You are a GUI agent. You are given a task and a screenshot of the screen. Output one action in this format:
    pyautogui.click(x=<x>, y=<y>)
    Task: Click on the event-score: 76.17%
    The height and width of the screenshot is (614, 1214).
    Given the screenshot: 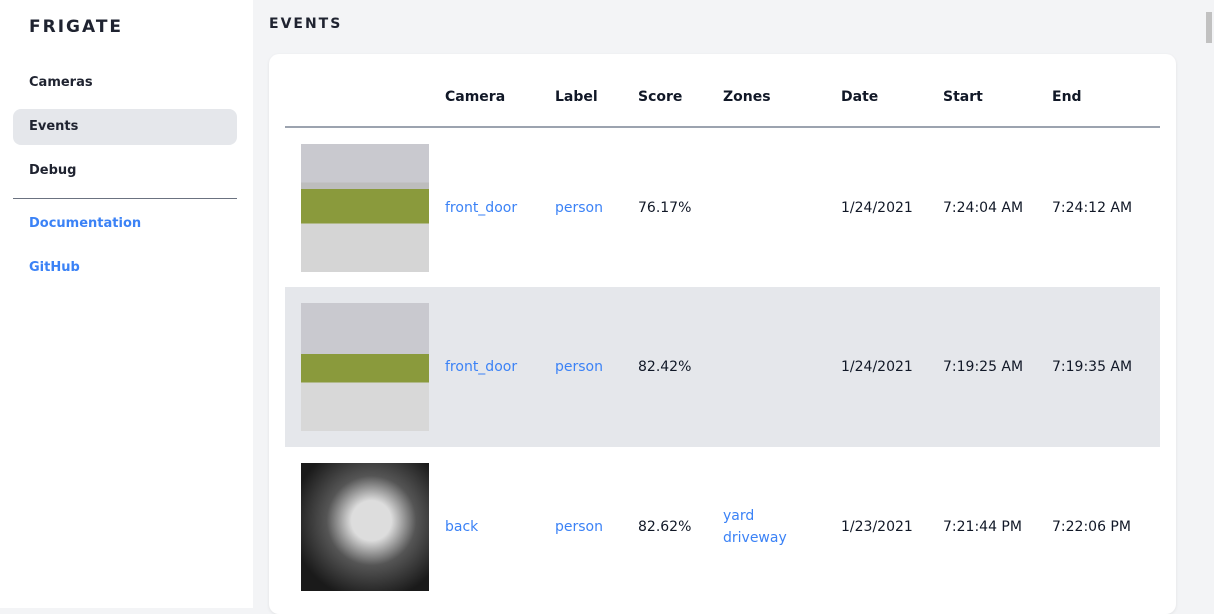 What is the action you would take?
    pyautogui.click(x=665, y=207)
    